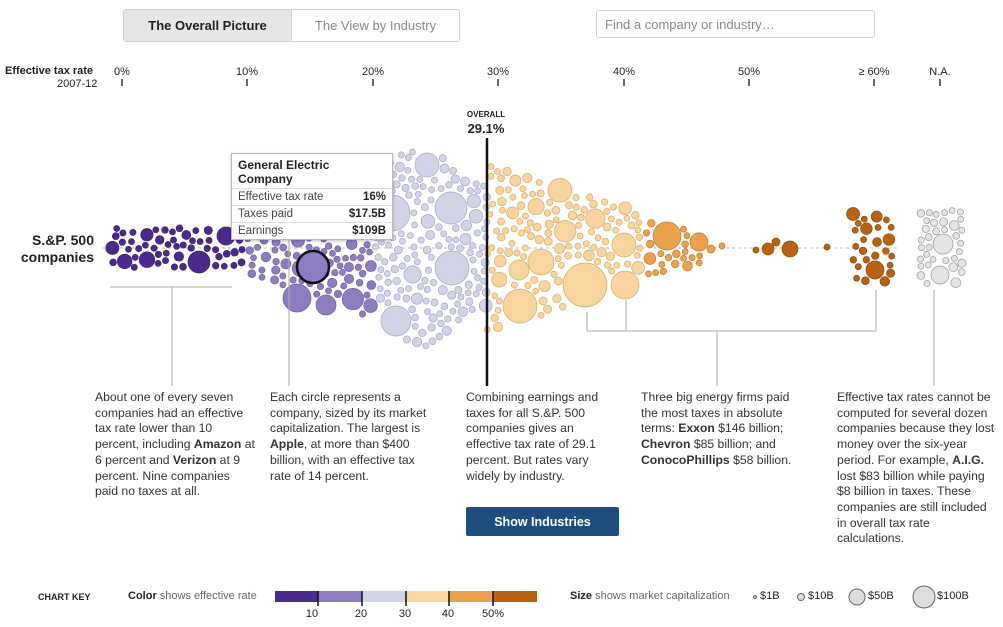  I want to click on color-key-swatch, so click(515, 596).